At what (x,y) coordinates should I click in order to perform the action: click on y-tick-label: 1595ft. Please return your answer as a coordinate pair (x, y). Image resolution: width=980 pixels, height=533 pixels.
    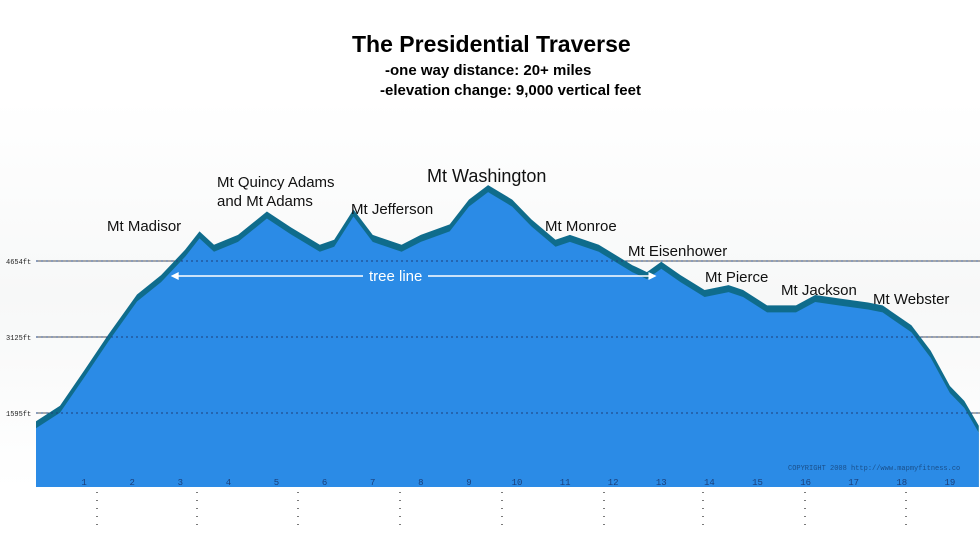
    Looking at the image, I should click on (18, 415).